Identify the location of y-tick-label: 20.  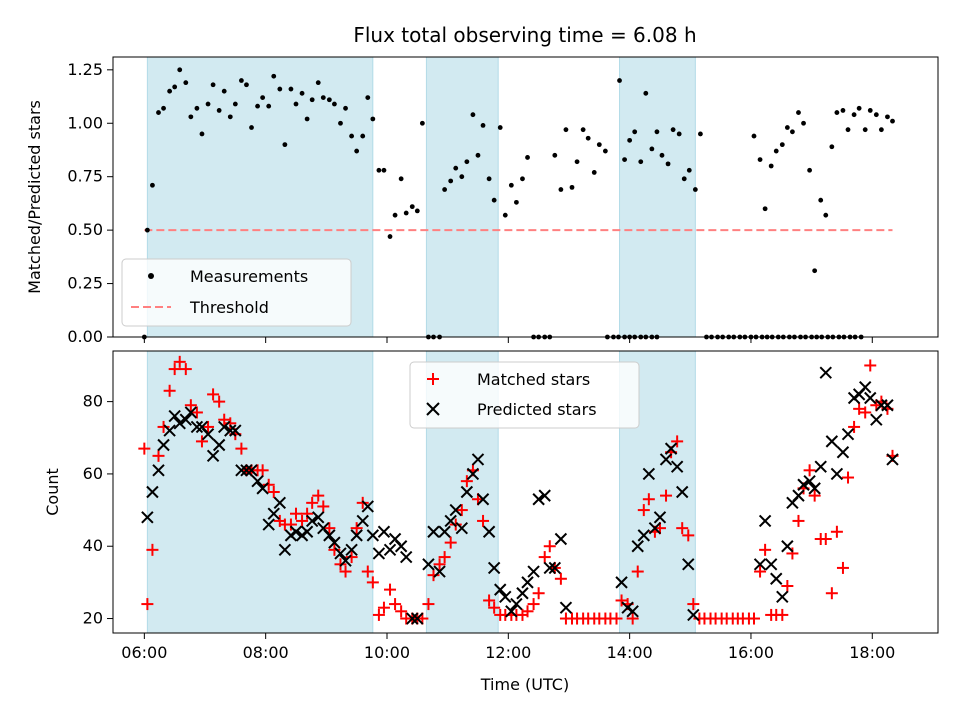
(93, 618).